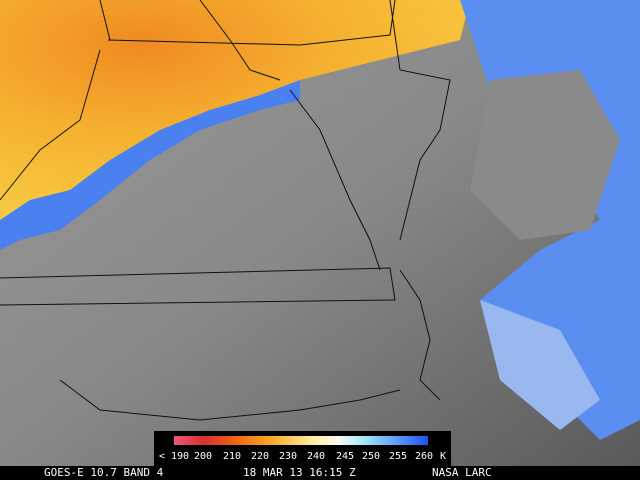 This screenshot has width=640, height=480. What do you see at coordinates (345, 456) in the screenshot?
I see `colorbar-label: 245` at bounding box center [345, 456].